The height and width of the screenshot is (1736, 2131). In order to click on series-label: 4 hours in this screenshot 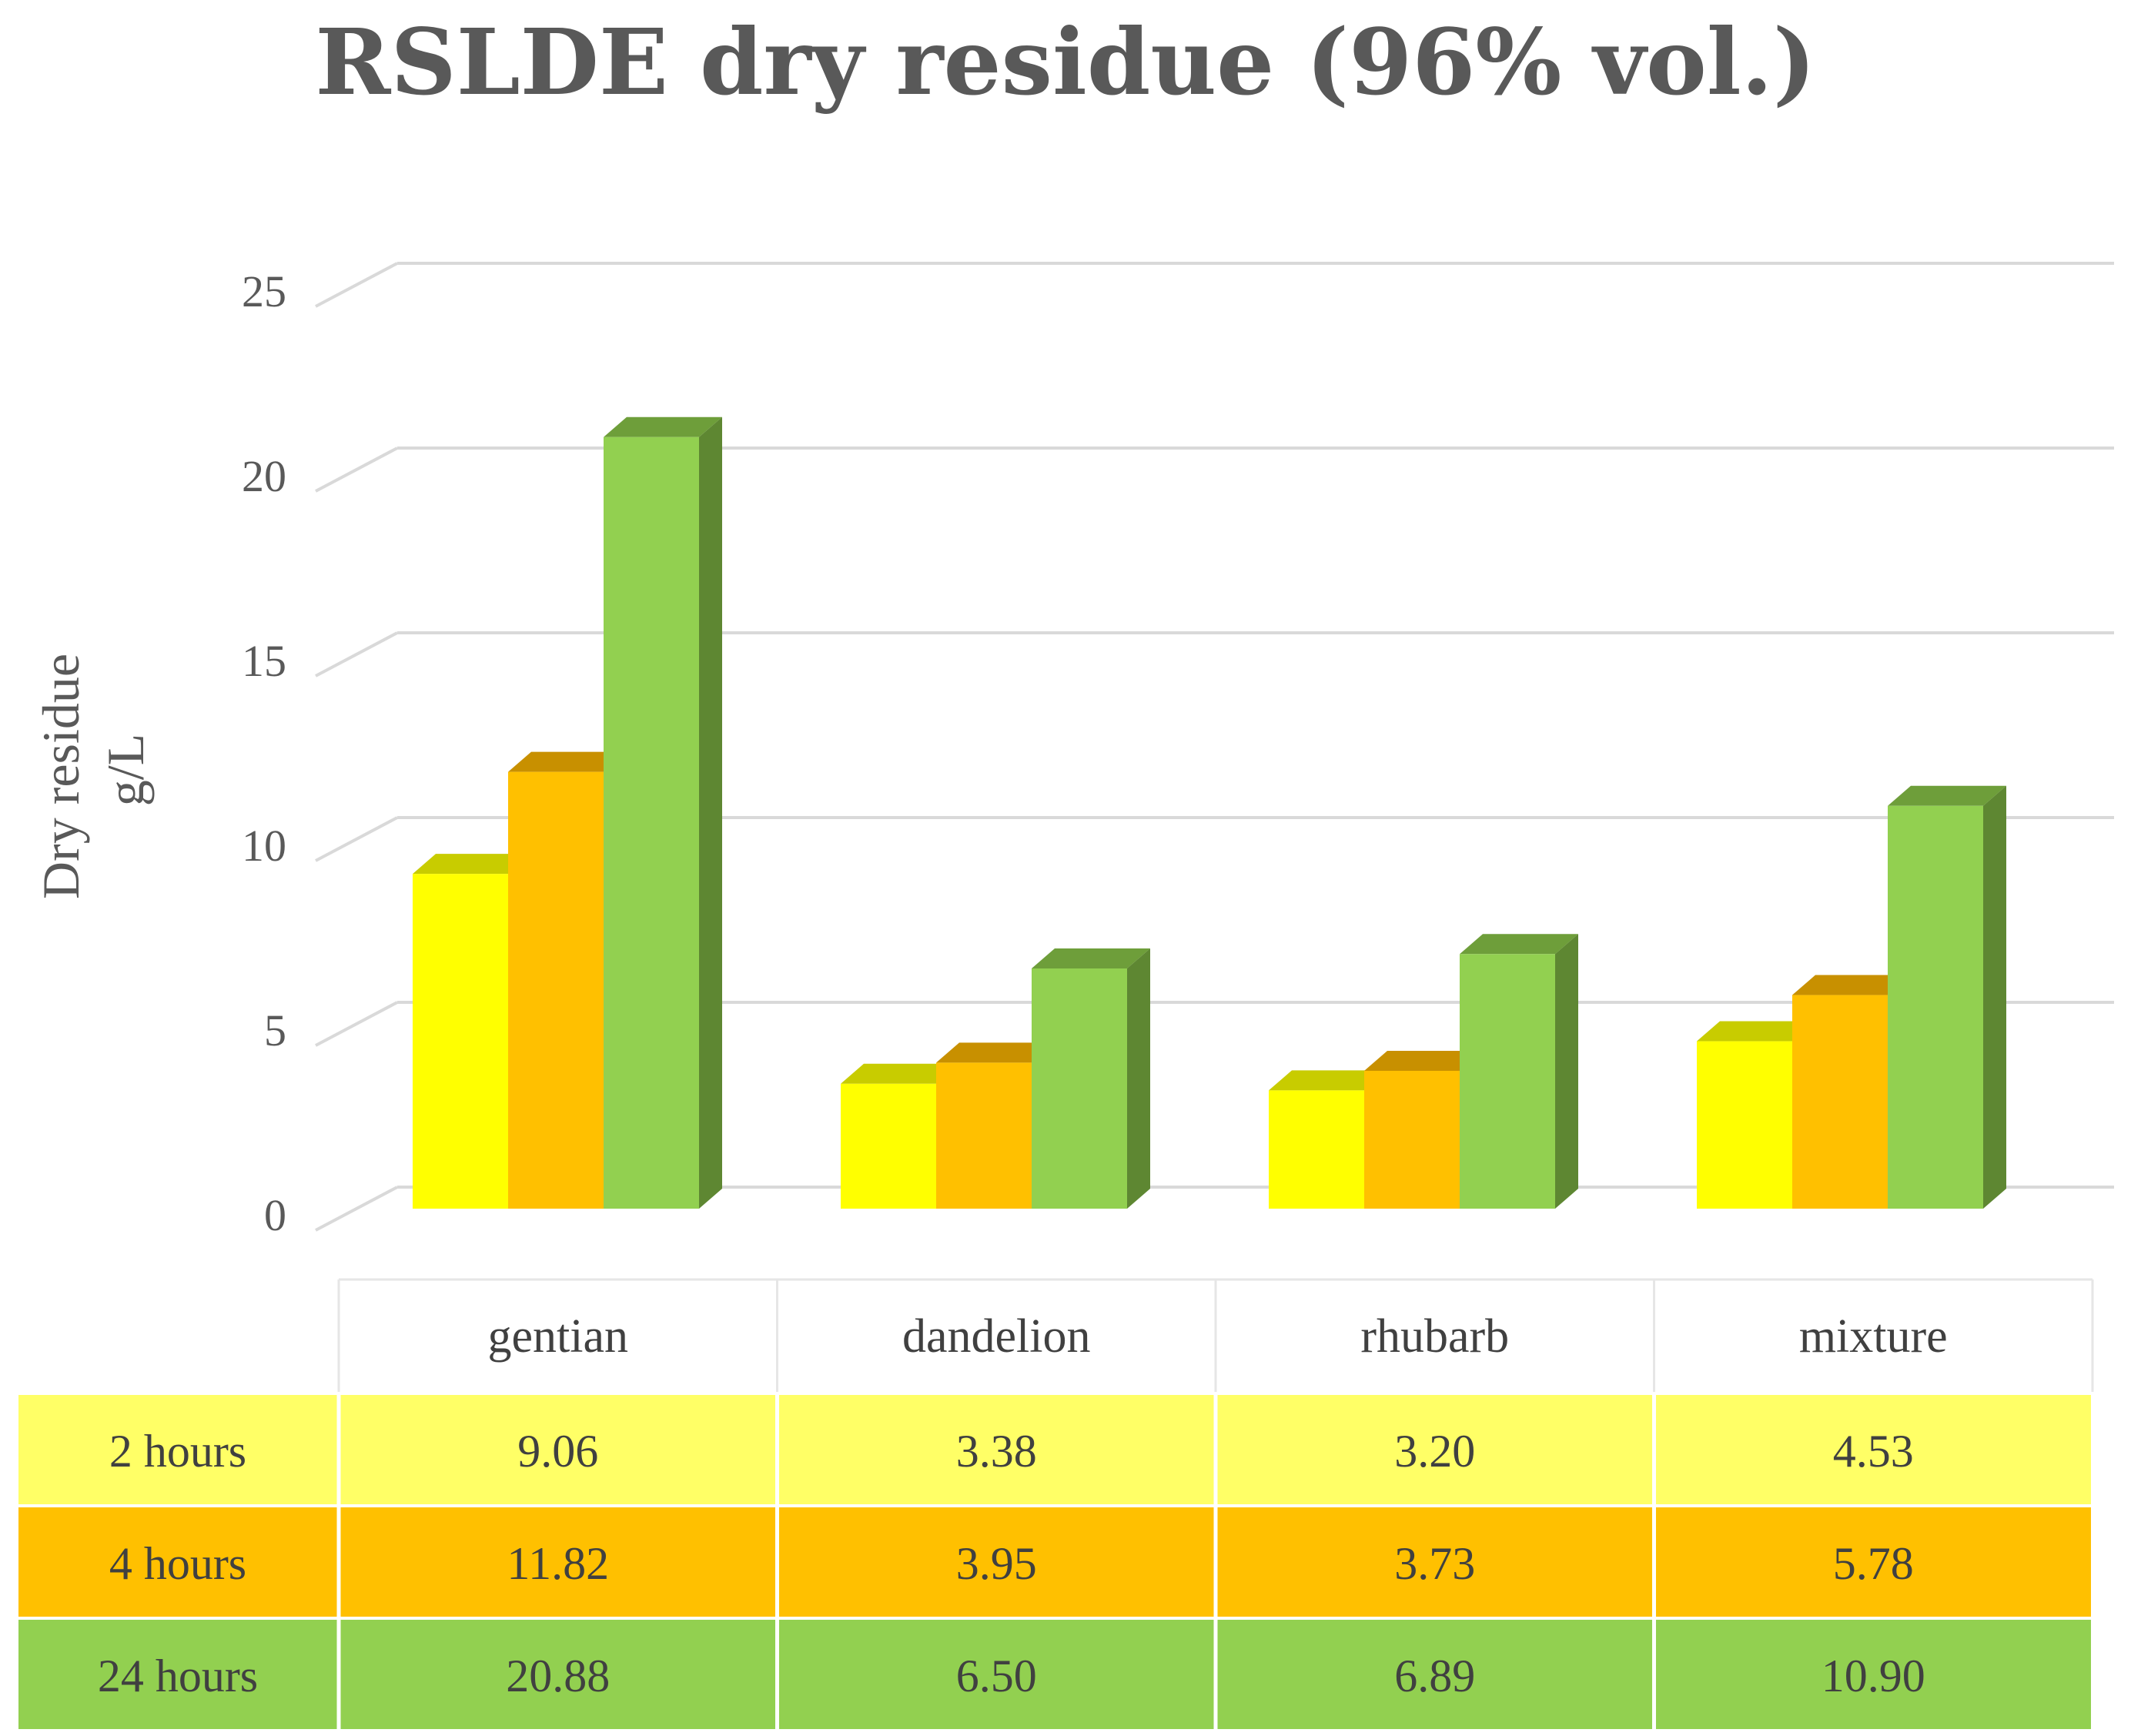, I will do `click(177, 1563)`.